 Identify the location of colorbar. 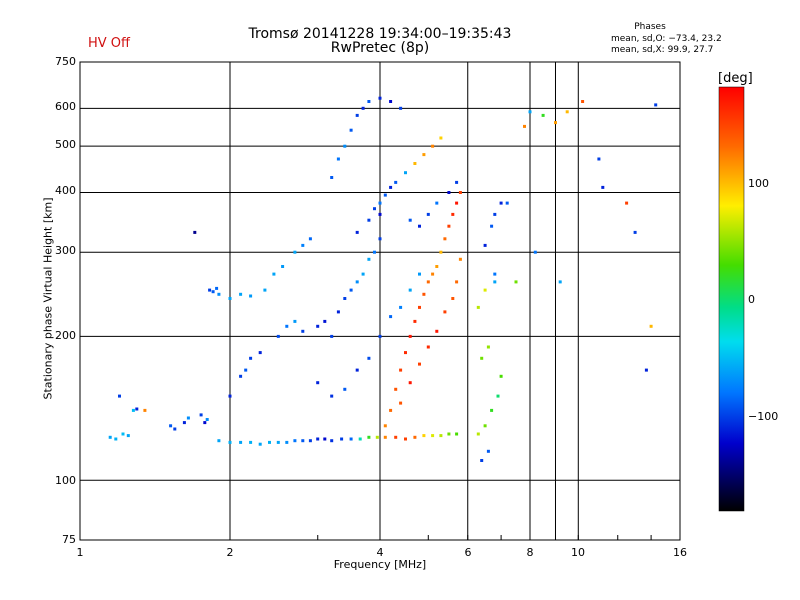
(731, 299).